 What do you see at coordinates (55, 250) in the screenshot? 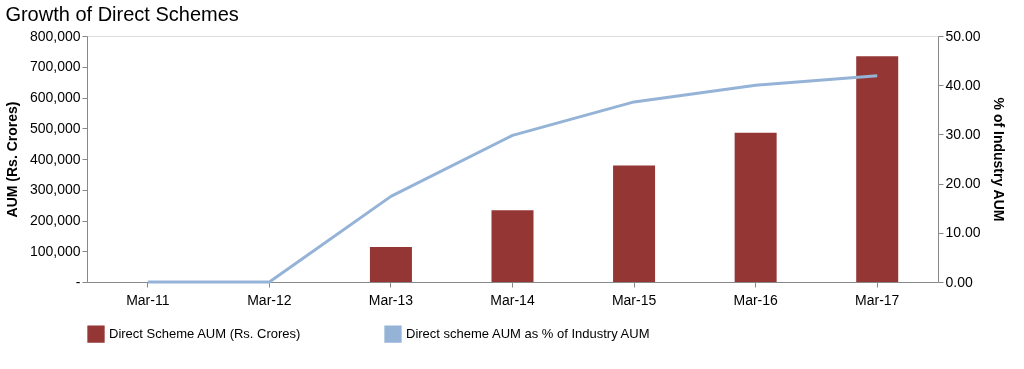
I see `y-tick-label: 100,000` at bounding box center [55, 250].